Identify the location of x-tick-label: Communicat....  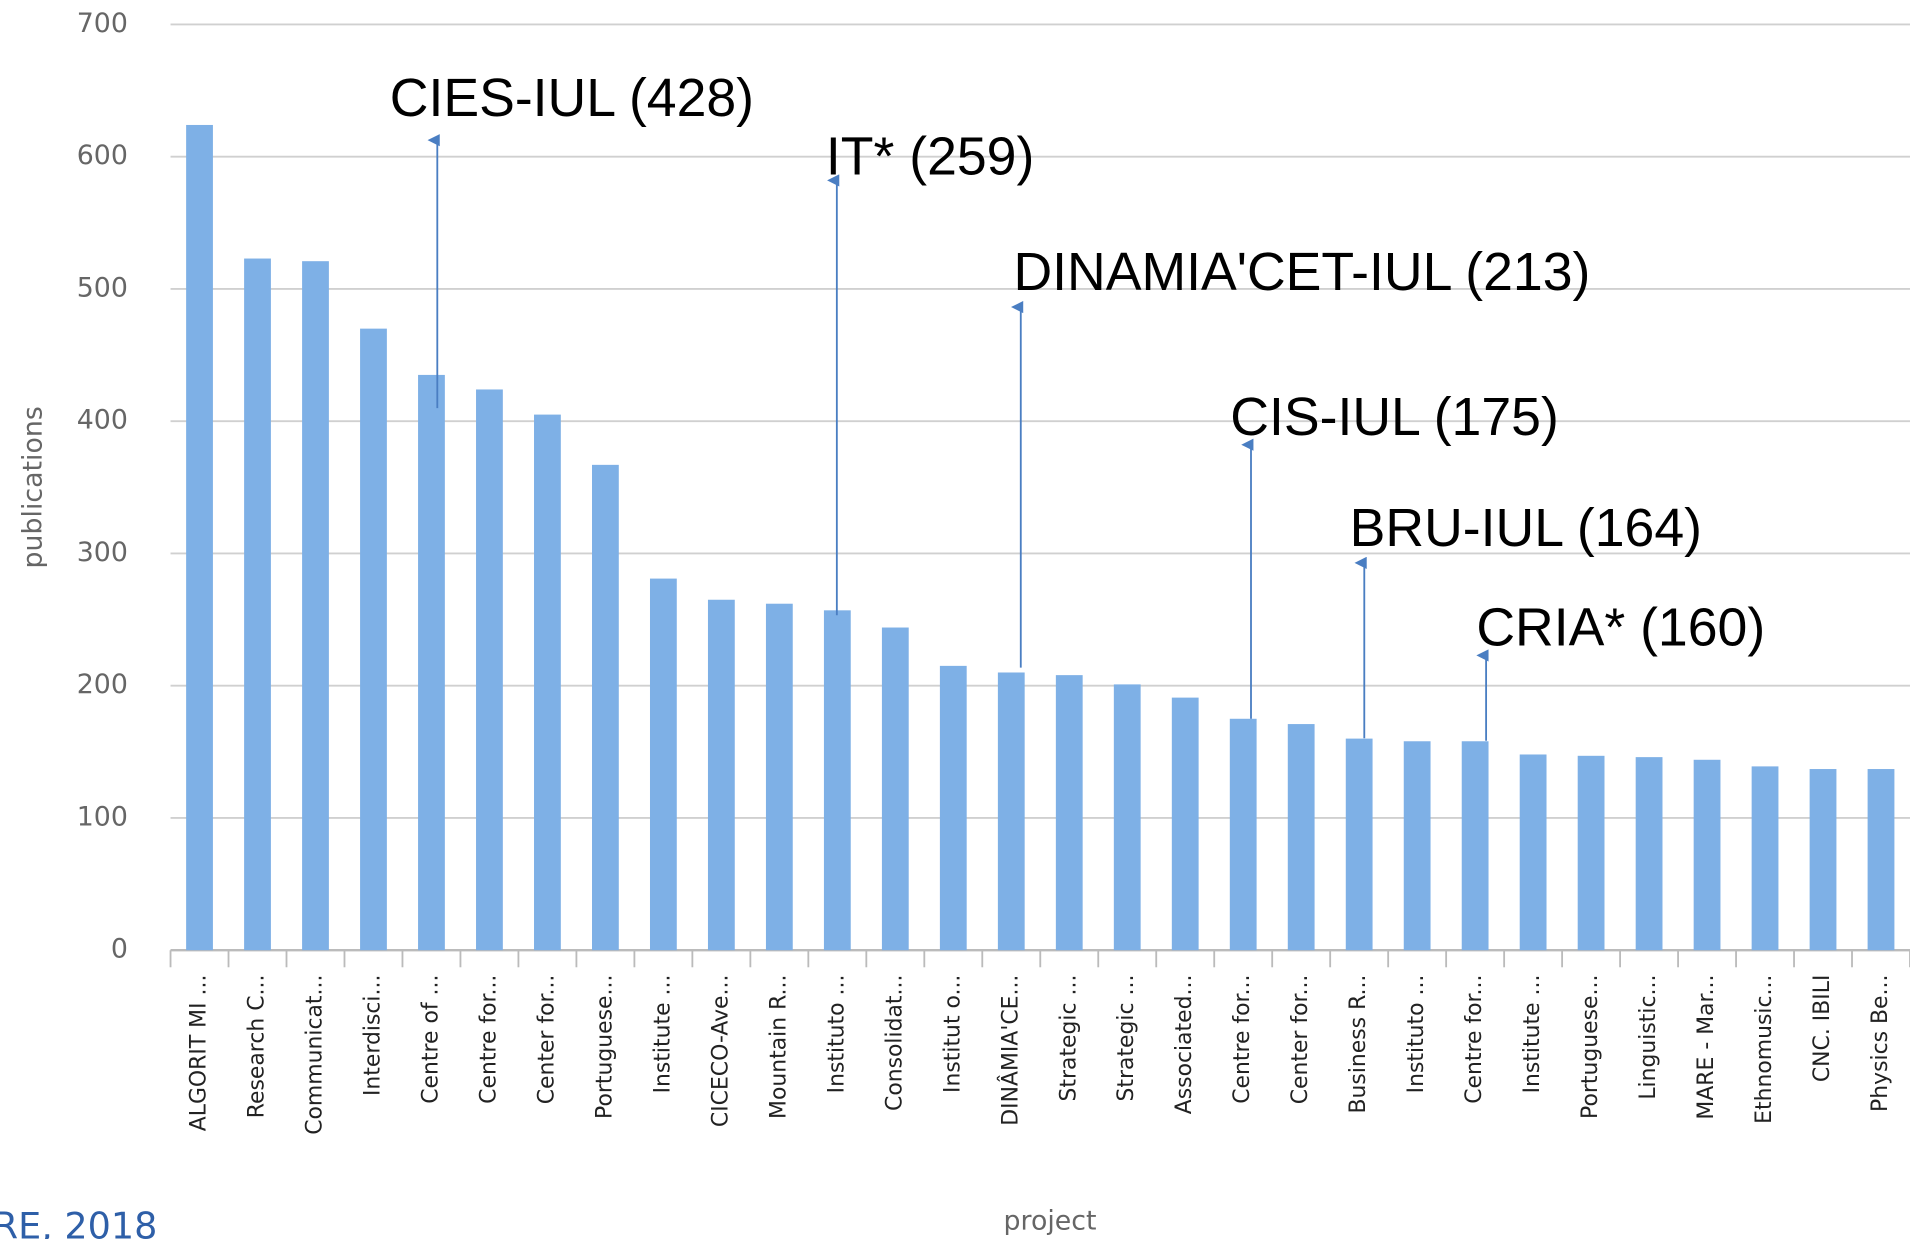
(314, 1055).